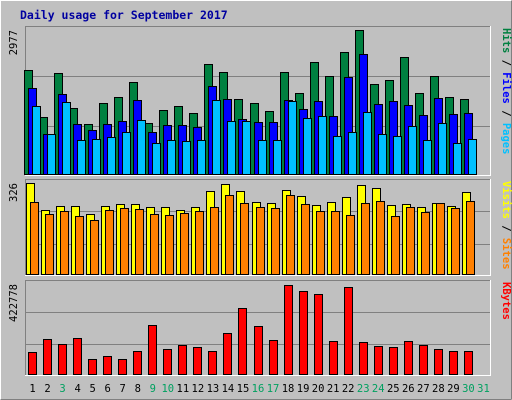  I want to click on day-label: 6, so click(108, 389).